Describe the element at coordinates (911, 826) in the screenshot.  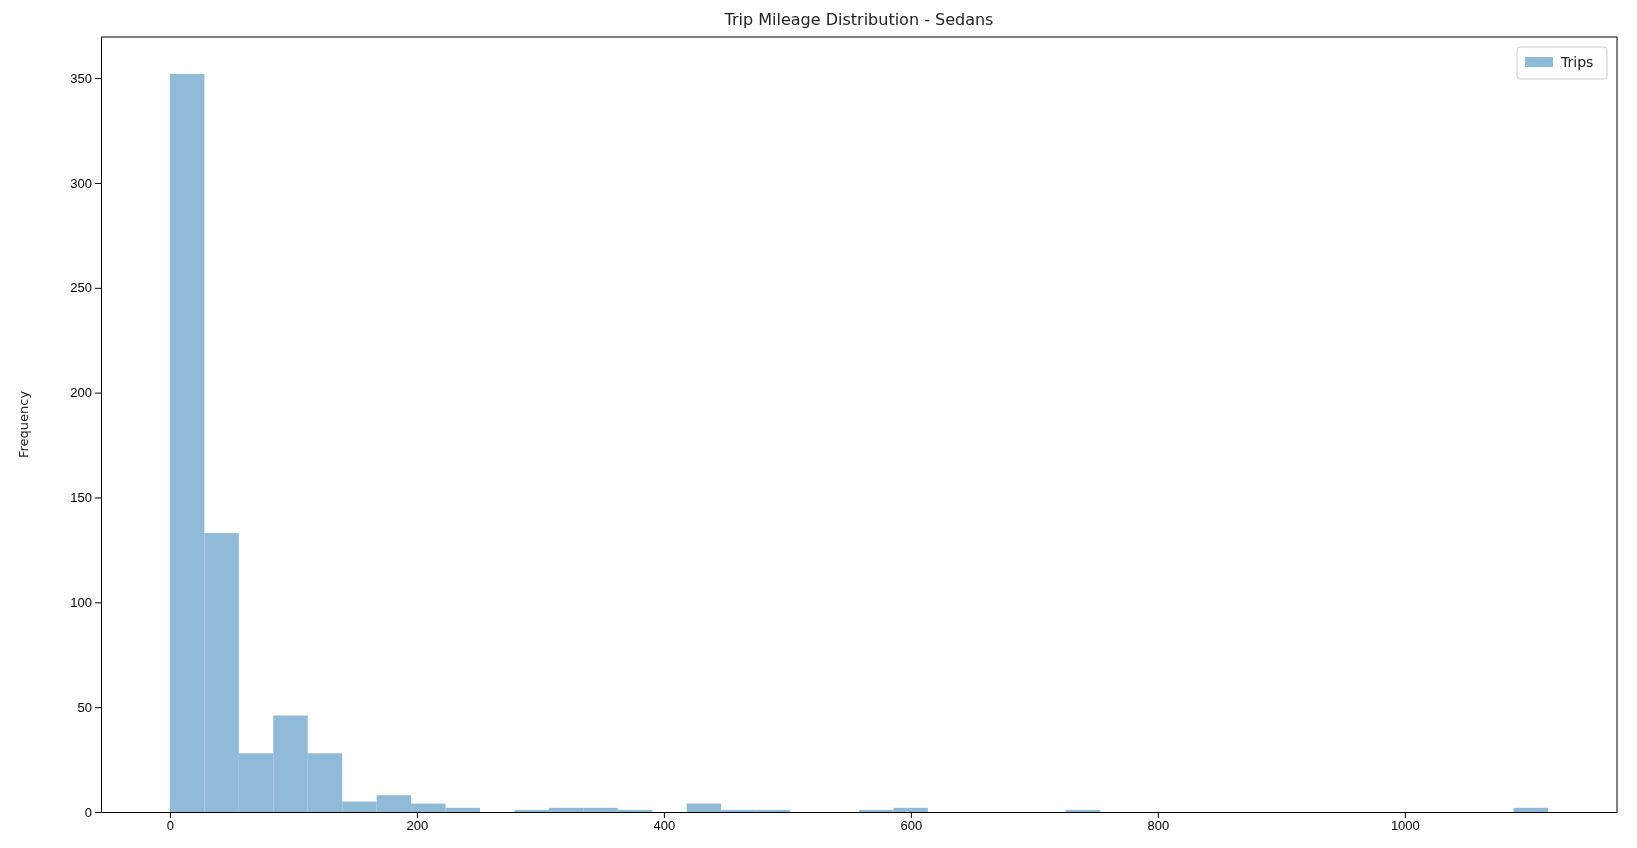
I see `x-tick-label: 600` at that location.